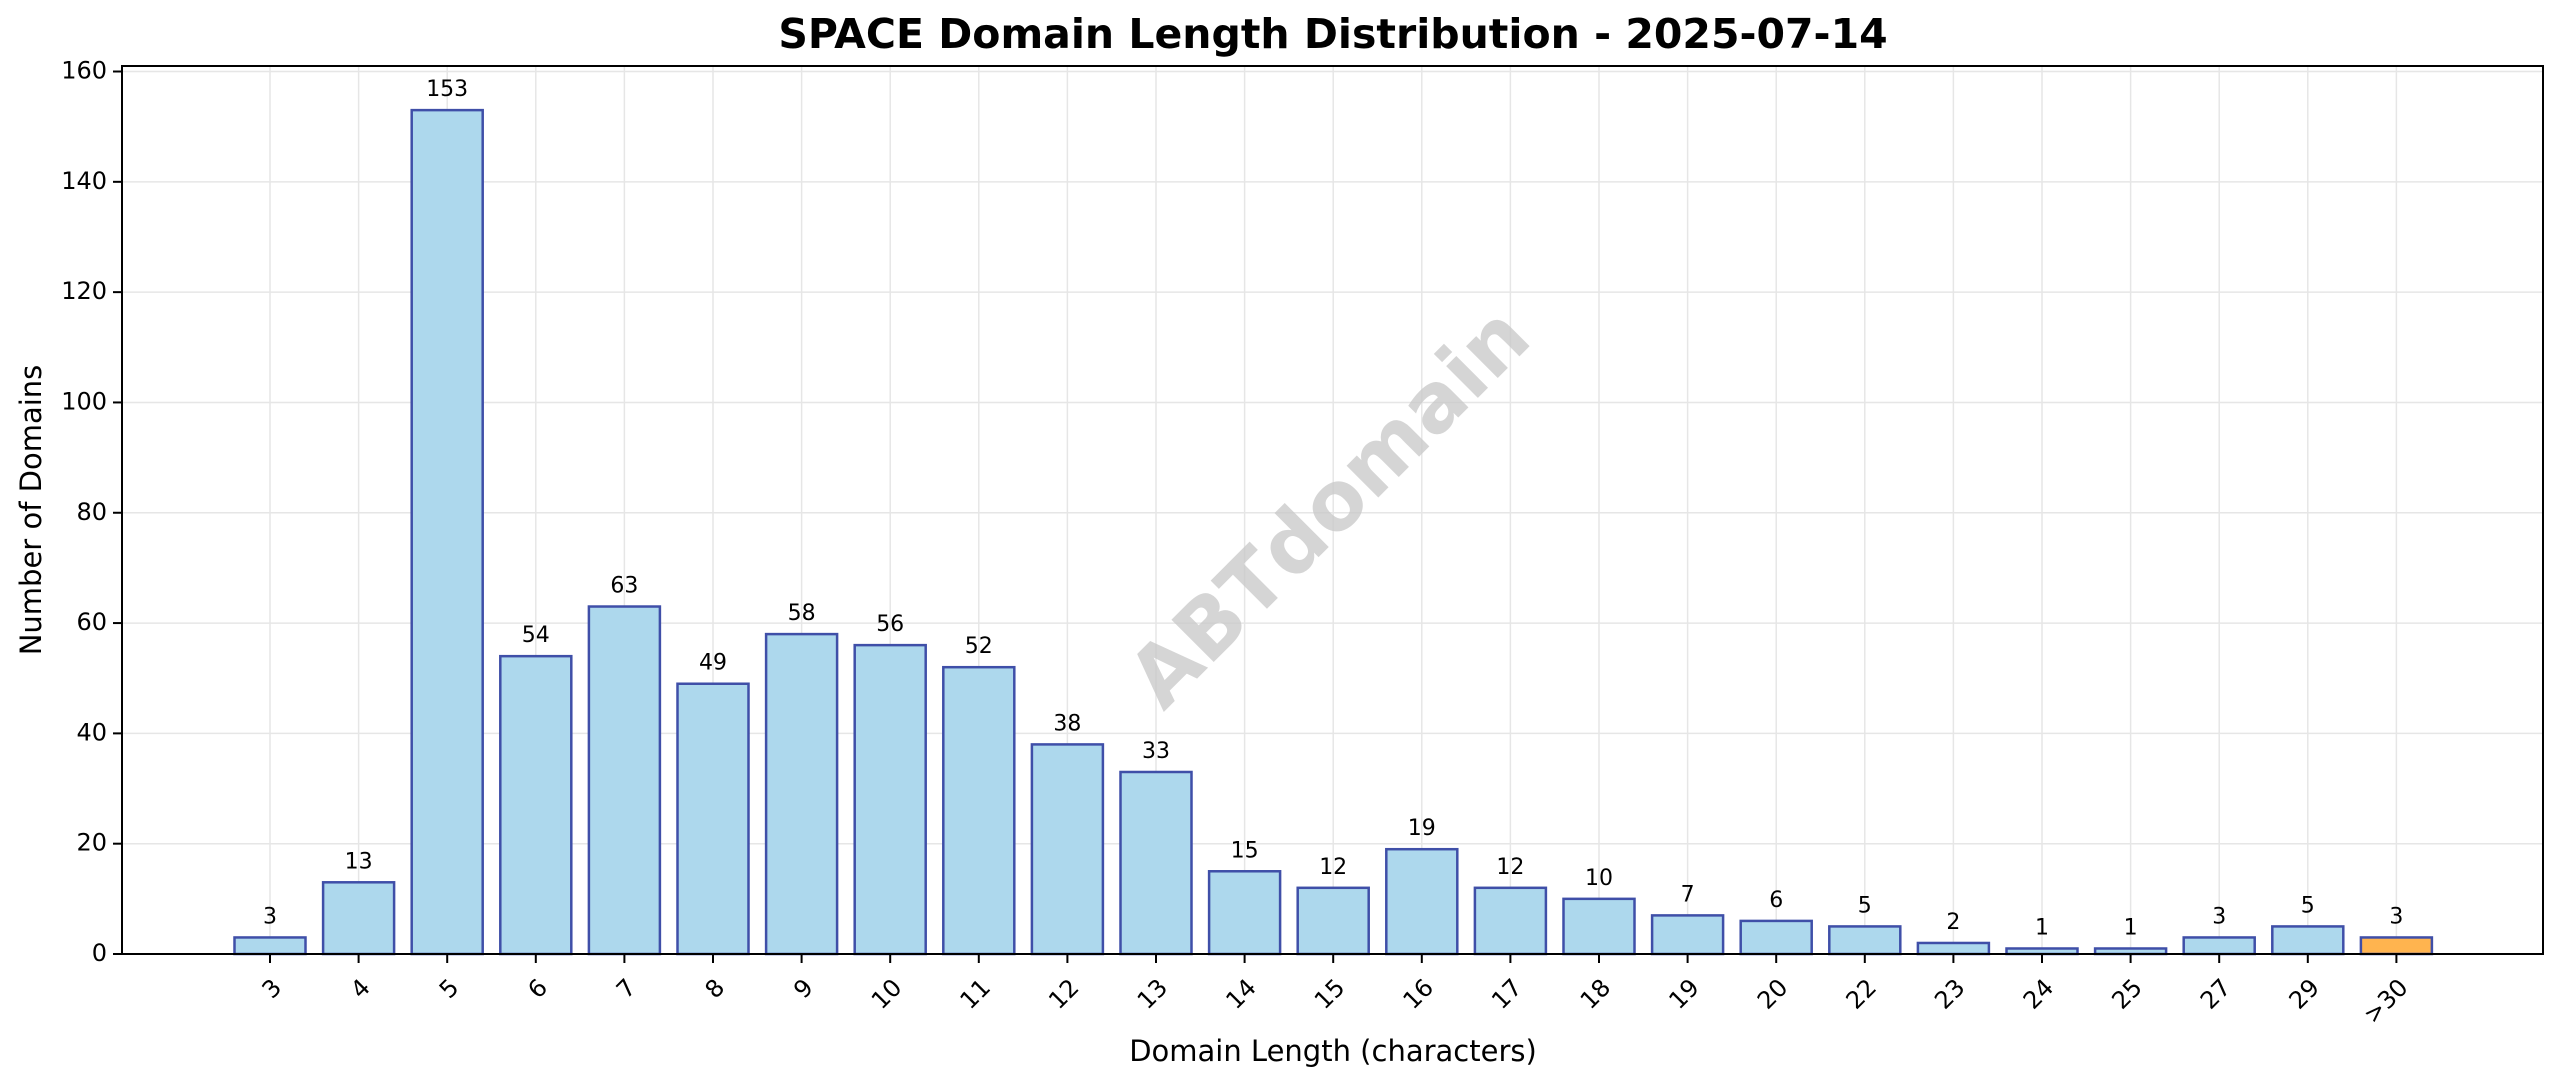  What do you see at coordinates (1245, 850) in the screenshot?
I see `data-label: 15` at bounding box center [1245, 850].